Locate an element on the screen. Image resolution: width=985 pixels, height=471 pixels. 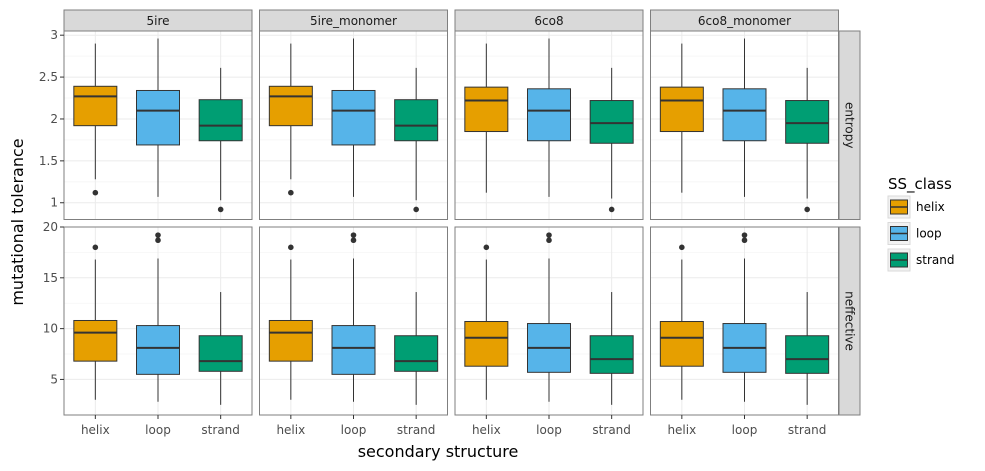
row-strip-label: neffective is located at coordinates (850, 321).